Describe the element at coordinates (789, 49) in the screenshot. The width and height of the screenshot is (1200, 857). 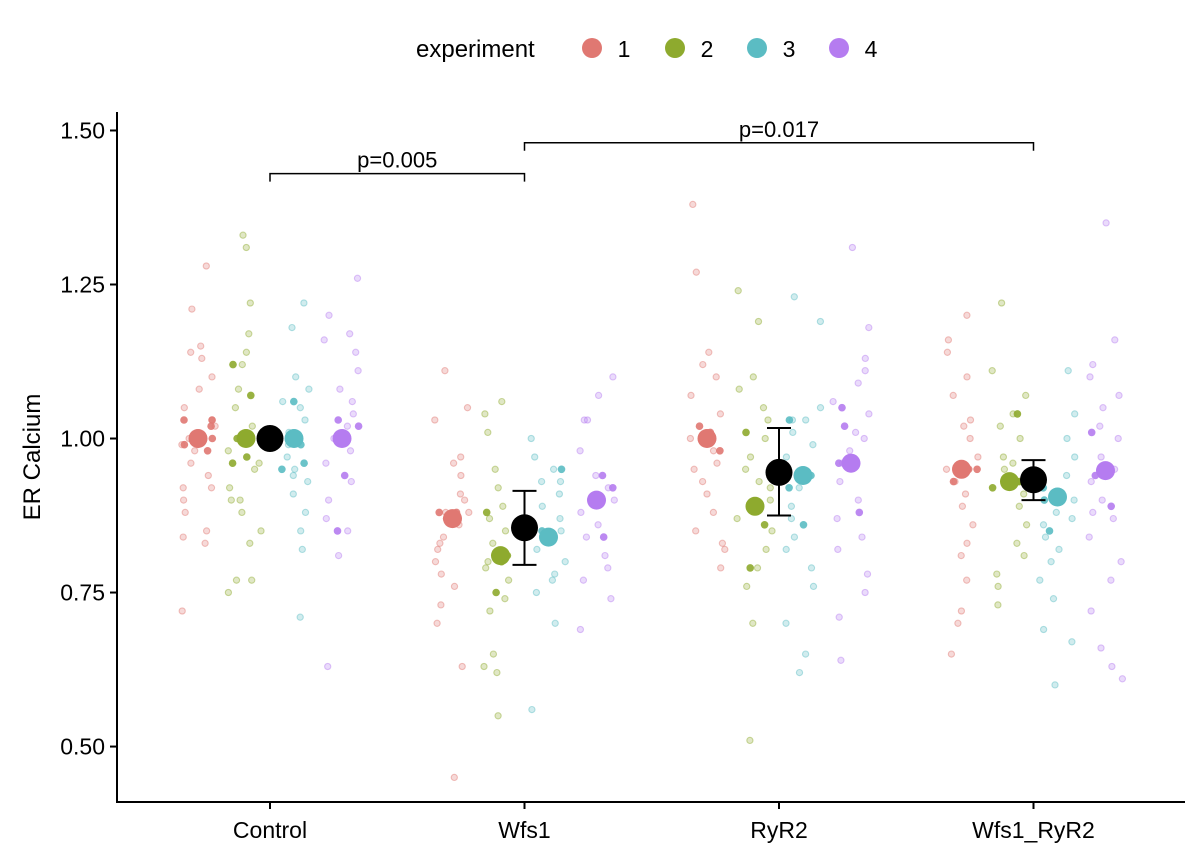
I see `legend-label: 3` at that location.